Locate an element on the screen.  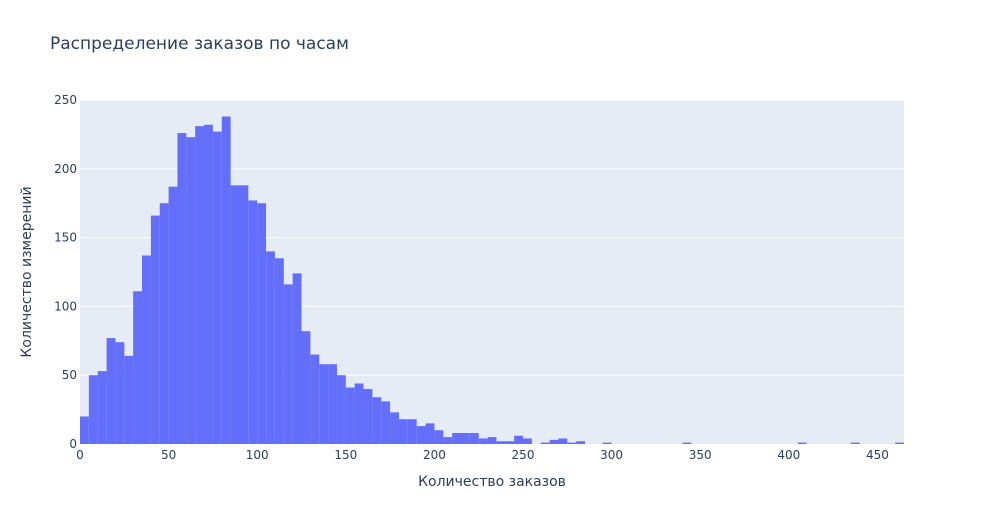
x-tick-label: 150 is located at coordinates (345, 455).